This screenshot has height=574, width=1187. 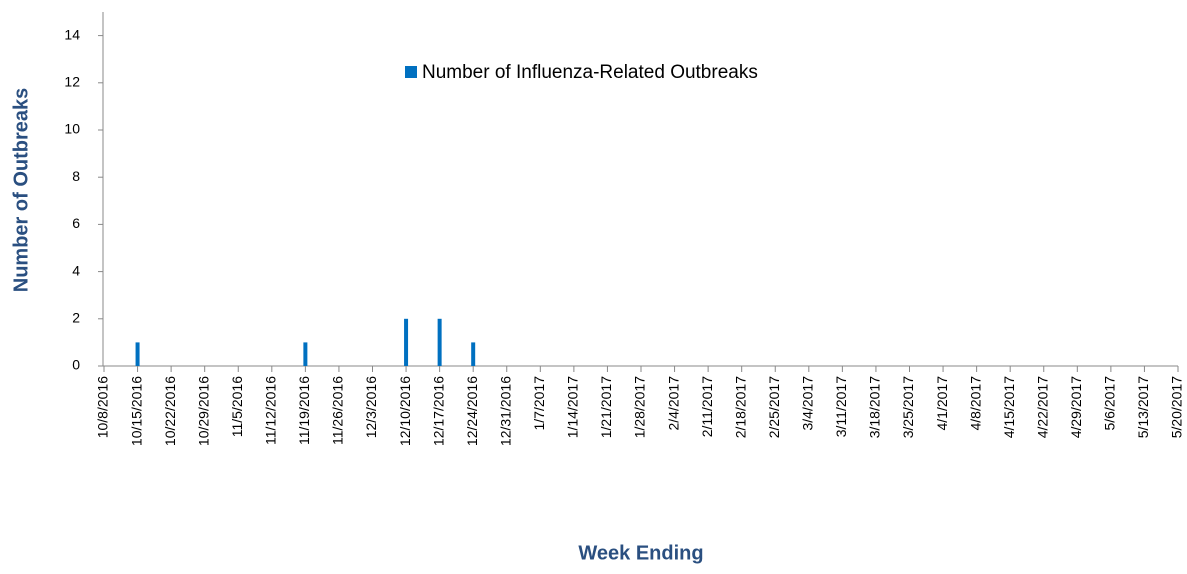 I want to click on x-tick-label: 2/11/2017, so click(x=707, y=406).